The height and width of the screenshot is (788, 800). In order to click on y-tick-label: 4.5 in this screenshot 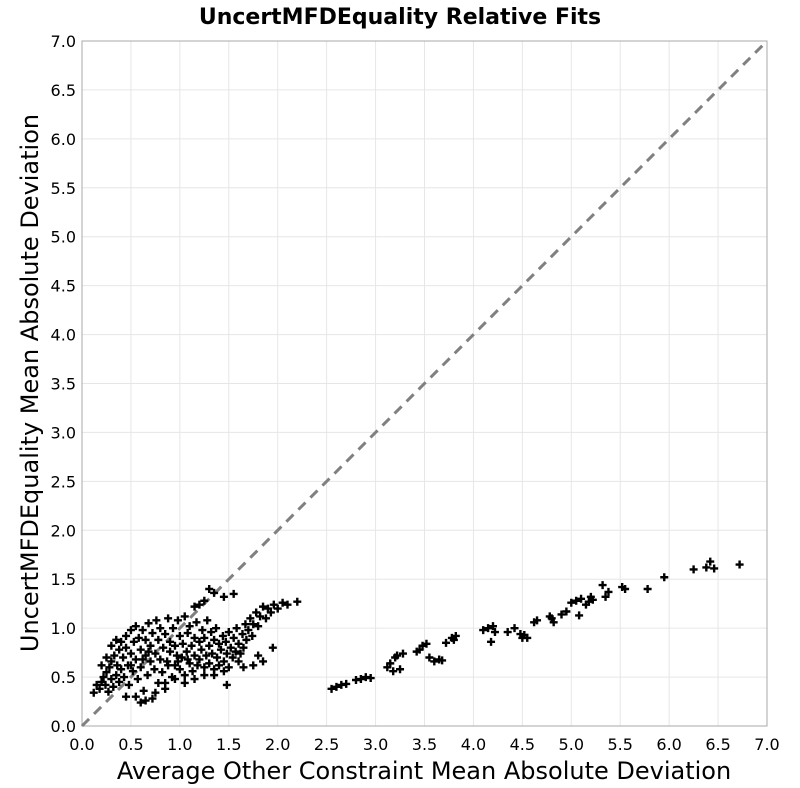, I will do `click(63, 286)`.